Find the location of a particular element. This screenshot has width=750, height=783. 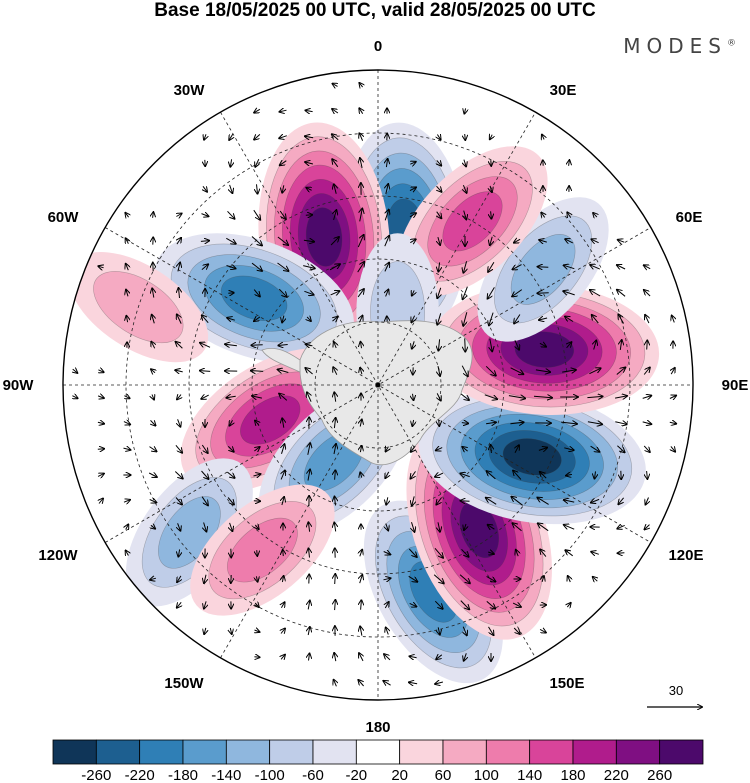

registered-mark: ® is located at coordinates (731, 43).